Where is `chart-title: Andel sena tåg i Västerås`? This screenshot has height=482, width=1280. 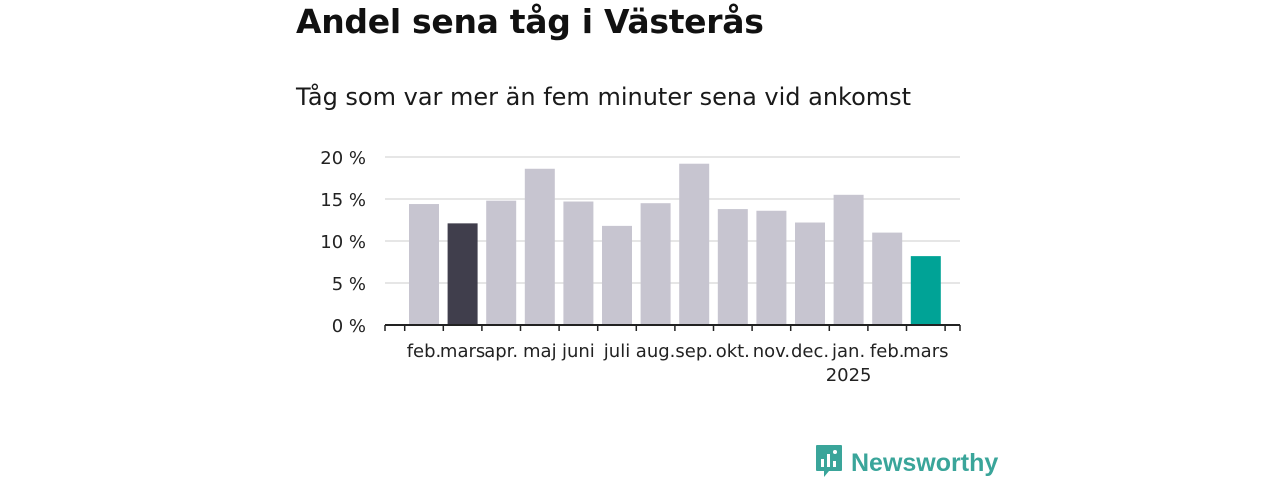 chart-title: Andel sena tåg i Västerås is located at coordinates (530, 21).